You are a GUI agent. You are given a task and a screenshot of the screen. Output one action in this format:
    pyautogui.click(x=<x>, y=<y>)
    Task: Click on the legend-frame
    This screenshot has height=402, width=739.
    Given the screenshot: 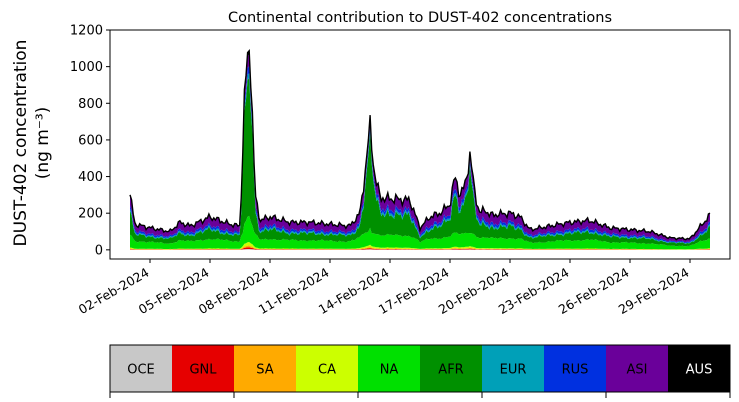 What is the action you would take?
    pyautogui.click(x=420, y=368)
    